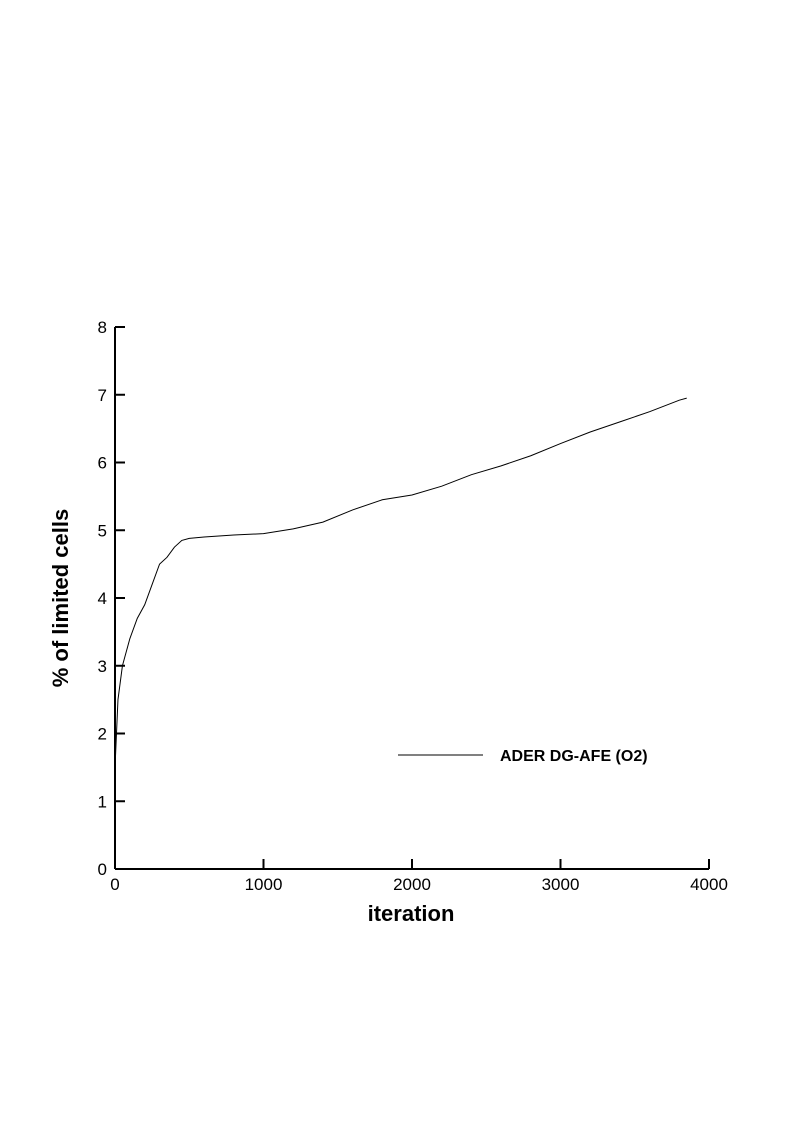 This screenshot has width=793, height=1128. What do you see at coordinates (114, 884) in the screenshot?
I see `x-tick-label: 0` at bounding box center [114, 884].